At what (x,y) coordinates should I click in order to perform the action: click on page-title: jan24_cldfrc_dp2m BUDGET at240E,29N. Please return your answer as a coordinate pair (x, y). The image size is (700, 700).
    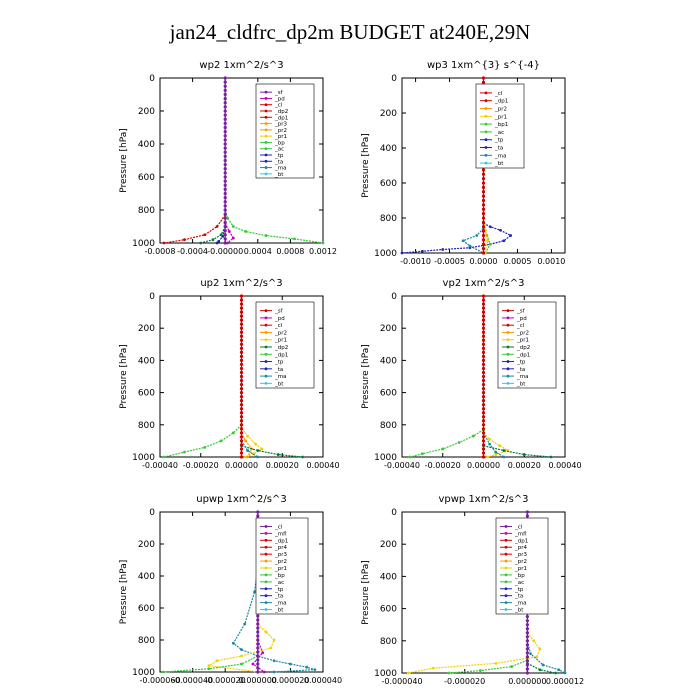
    Looking at the image, I should click on (350, 32).